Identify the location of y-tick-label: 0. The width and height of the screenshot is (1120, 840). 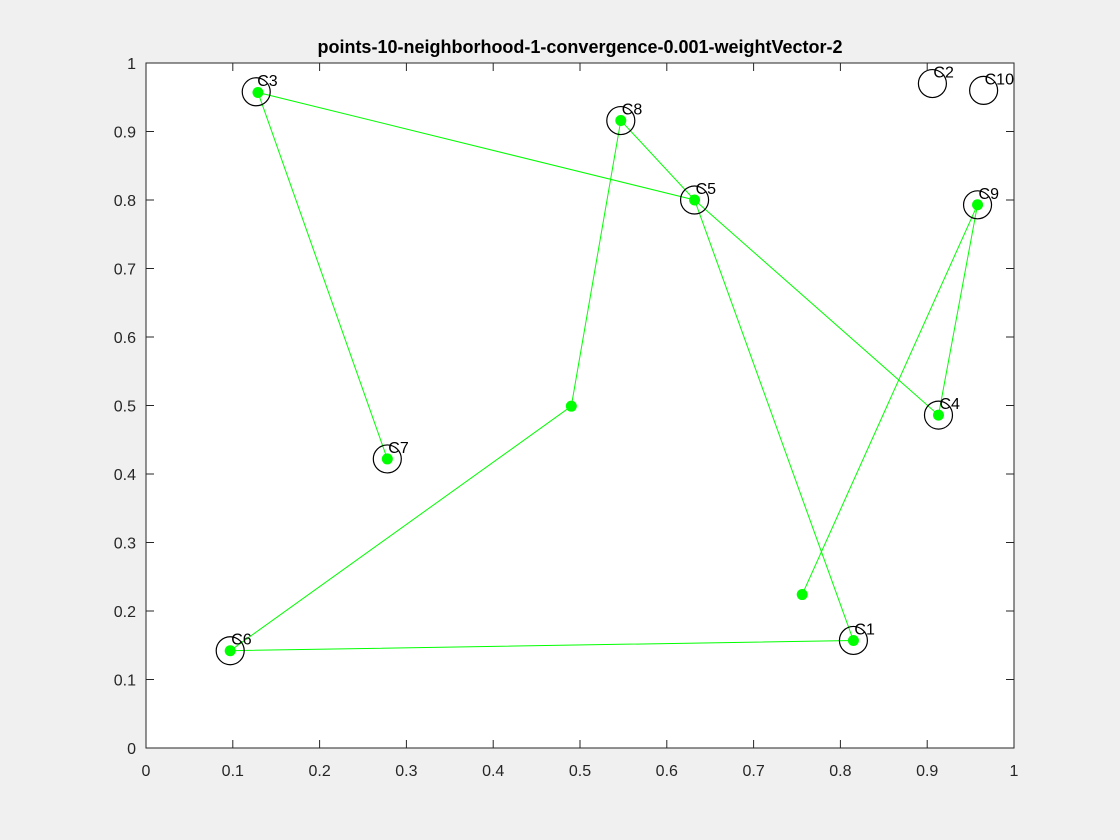
(131, 749).